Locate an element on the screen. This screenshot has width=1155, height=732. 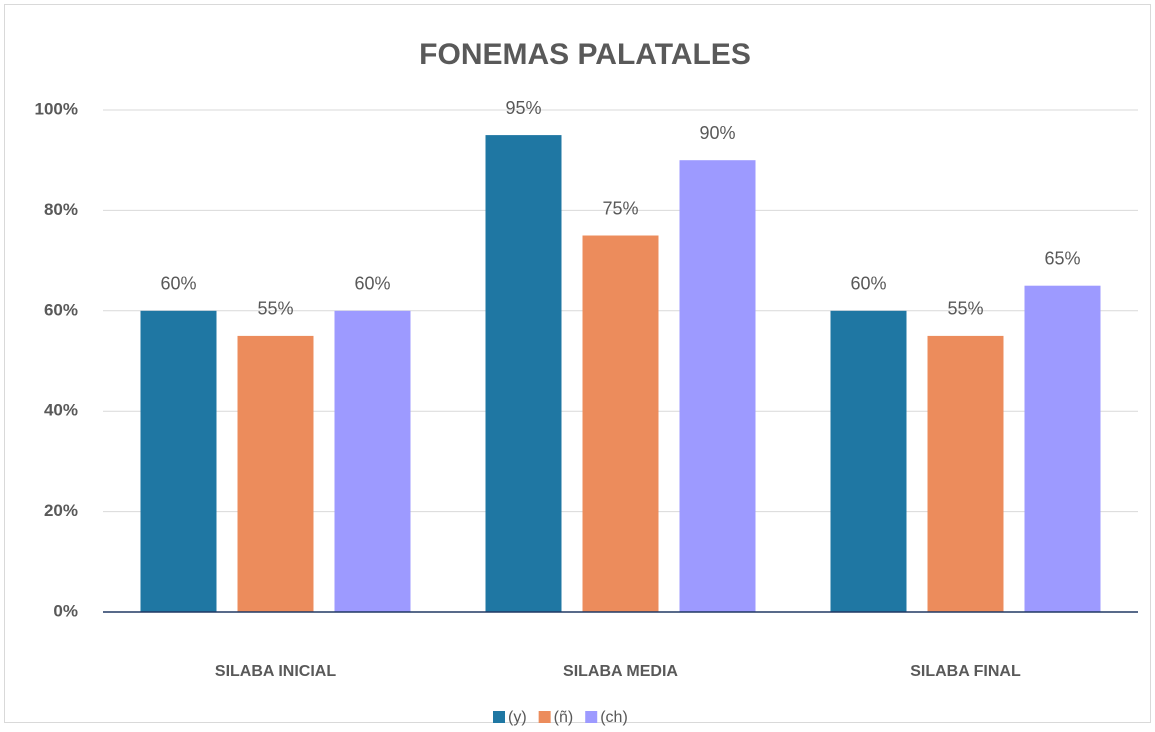
x-tick-label: SILABA FINAL is located at coordinates (965, 671).